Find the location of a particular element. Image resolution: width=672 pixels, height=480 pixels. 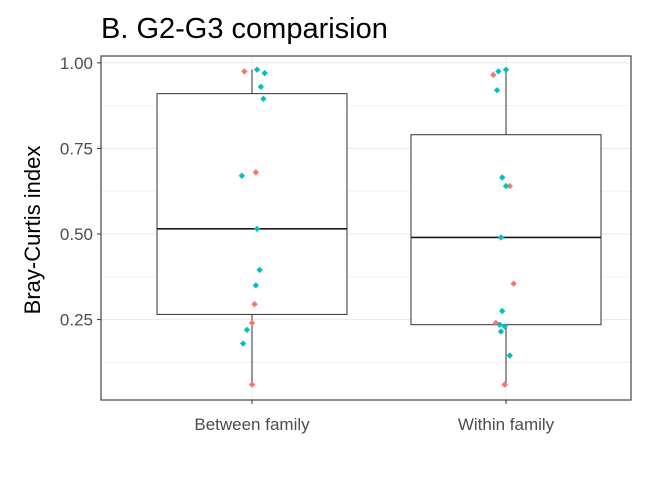

y-tick-label: 0.25 is located at coordinates (76, 320).